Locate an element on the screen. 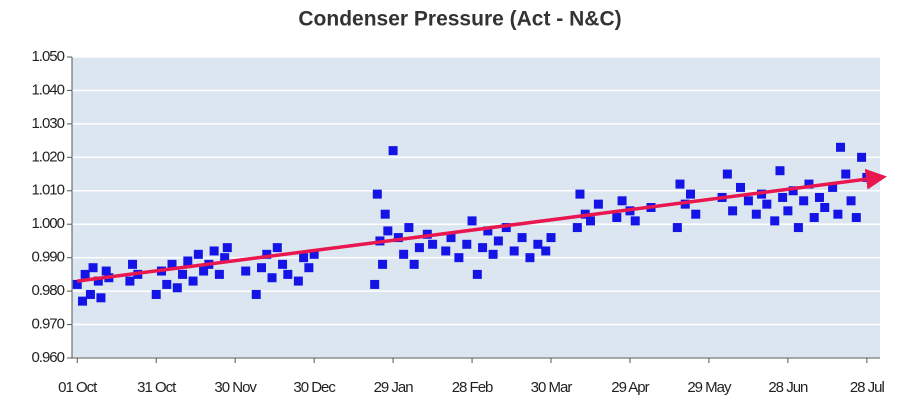 The height and width of the screenshot is (415, 898). x-tick-label: 28 Feb is located at coordinates (472, 387).